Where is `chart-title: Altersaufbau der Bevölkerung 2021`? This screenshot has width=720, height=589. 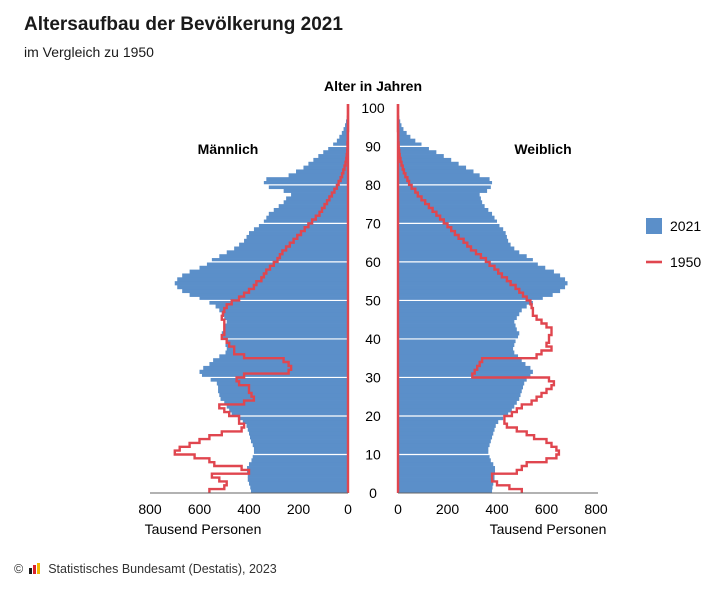 chart-title: Altersaufbau der Bevölkerung 2021 is located at coordinates (183, 24).